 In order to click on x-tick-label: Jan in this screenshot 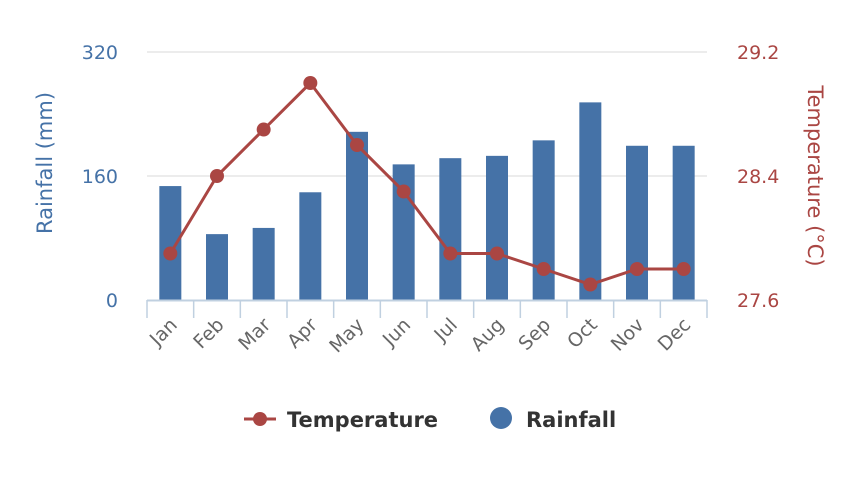, I will do `click(163, 332)`.